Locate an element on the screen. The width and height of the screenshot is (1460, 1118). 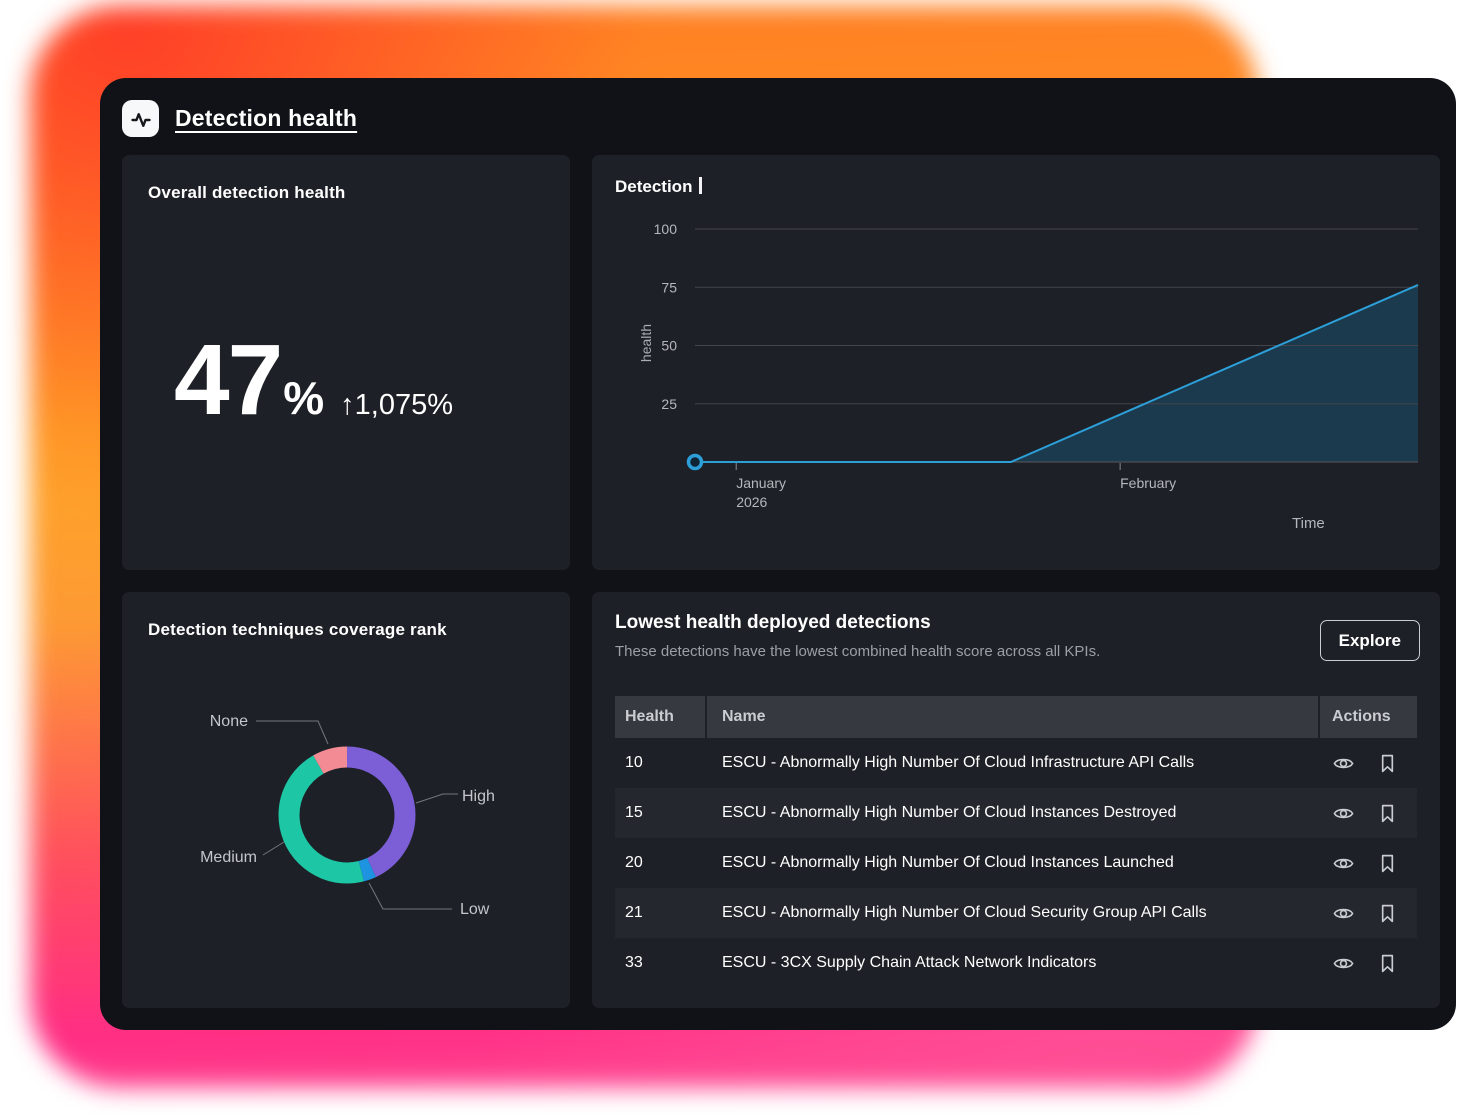
truncation-caret is located at coordinates (701, 185).